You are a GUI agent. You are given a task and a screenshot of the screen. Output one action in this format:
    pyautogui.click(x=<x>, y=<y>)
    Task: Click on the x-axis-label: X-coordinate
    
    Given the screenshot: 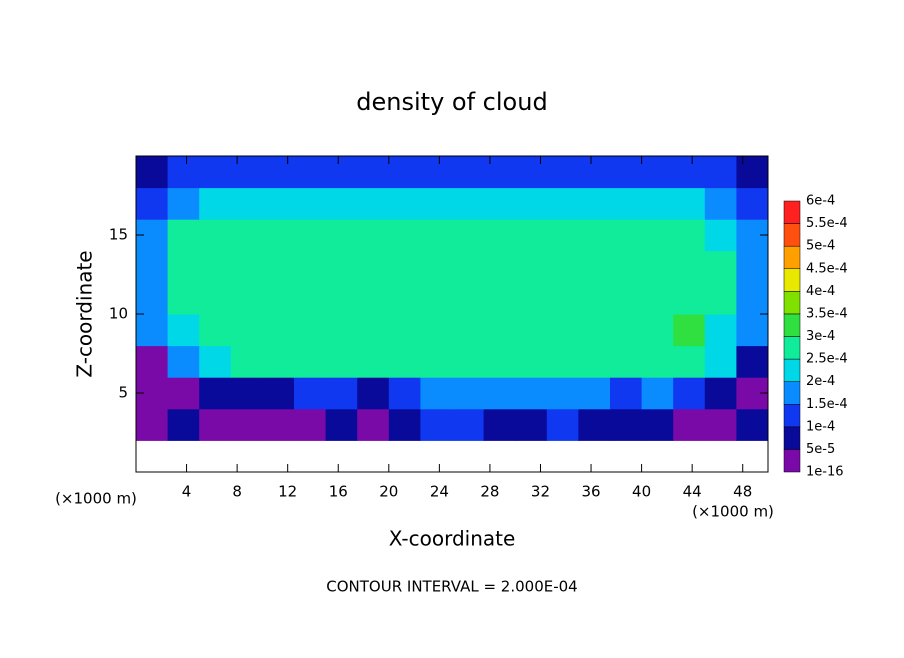 What is the action you would take?
    pyautogui.click(x=452, y=539)
    